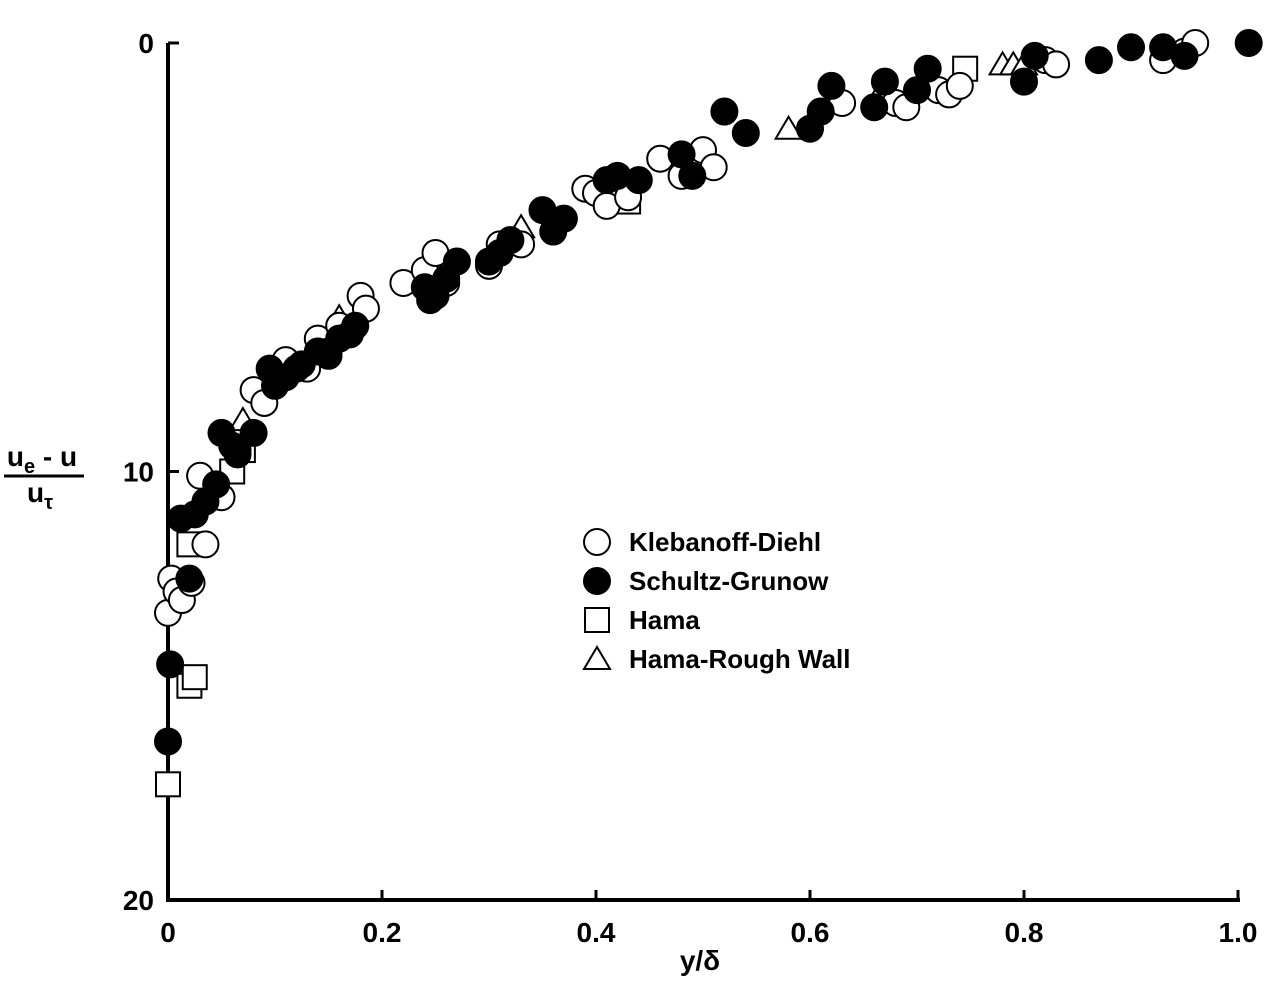 This screenshot has height=986, width=1278. Describe the element at coordinates (739, 659) in the screenshot. I see `legend-label: Hama-Rough Wall` at that location.